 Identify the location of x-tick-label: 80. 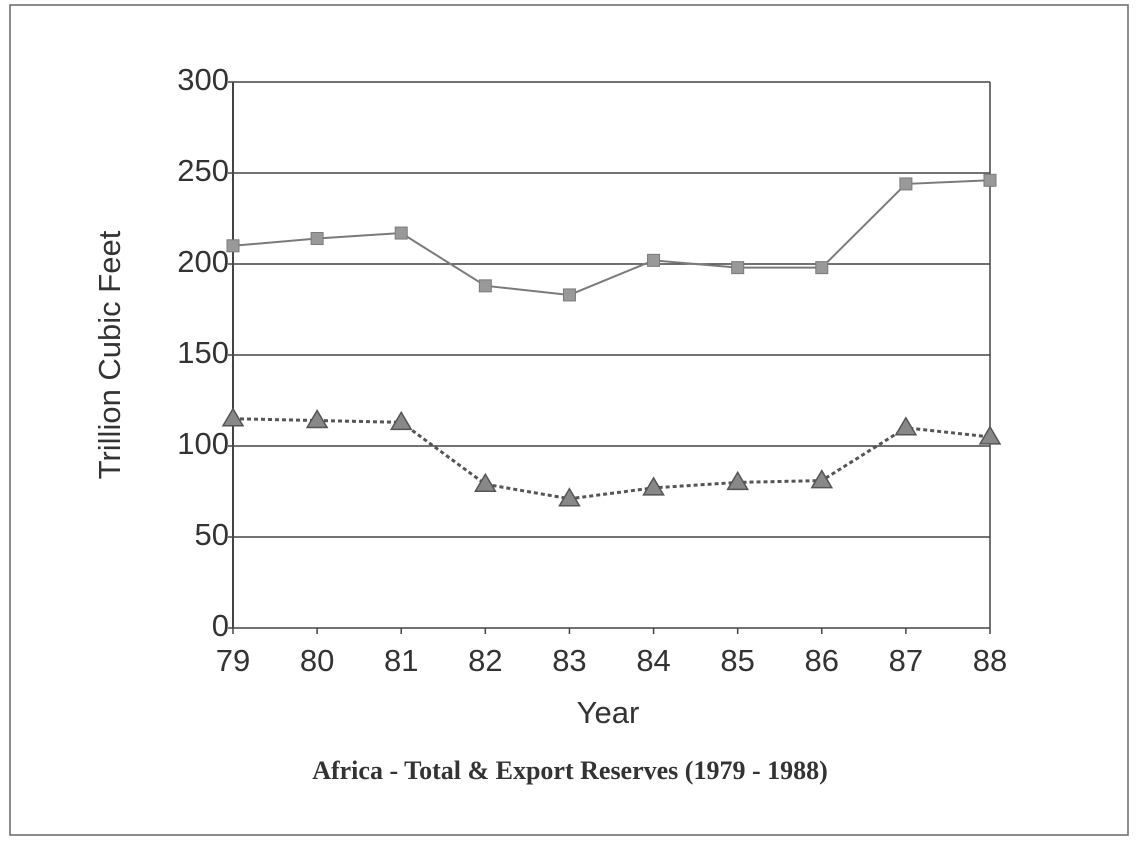
(317, 660).